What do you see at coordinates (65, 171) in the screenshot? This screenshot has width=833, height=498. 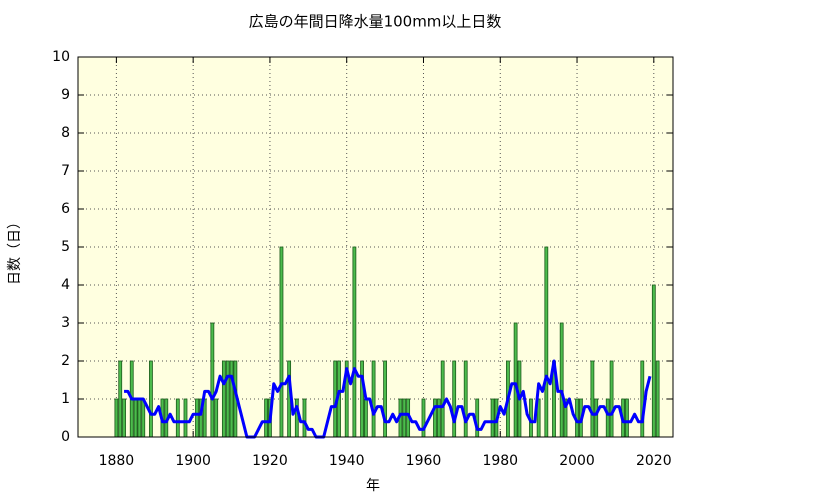 I see `y-tick-label: 7` at bounding box center [65, 171].